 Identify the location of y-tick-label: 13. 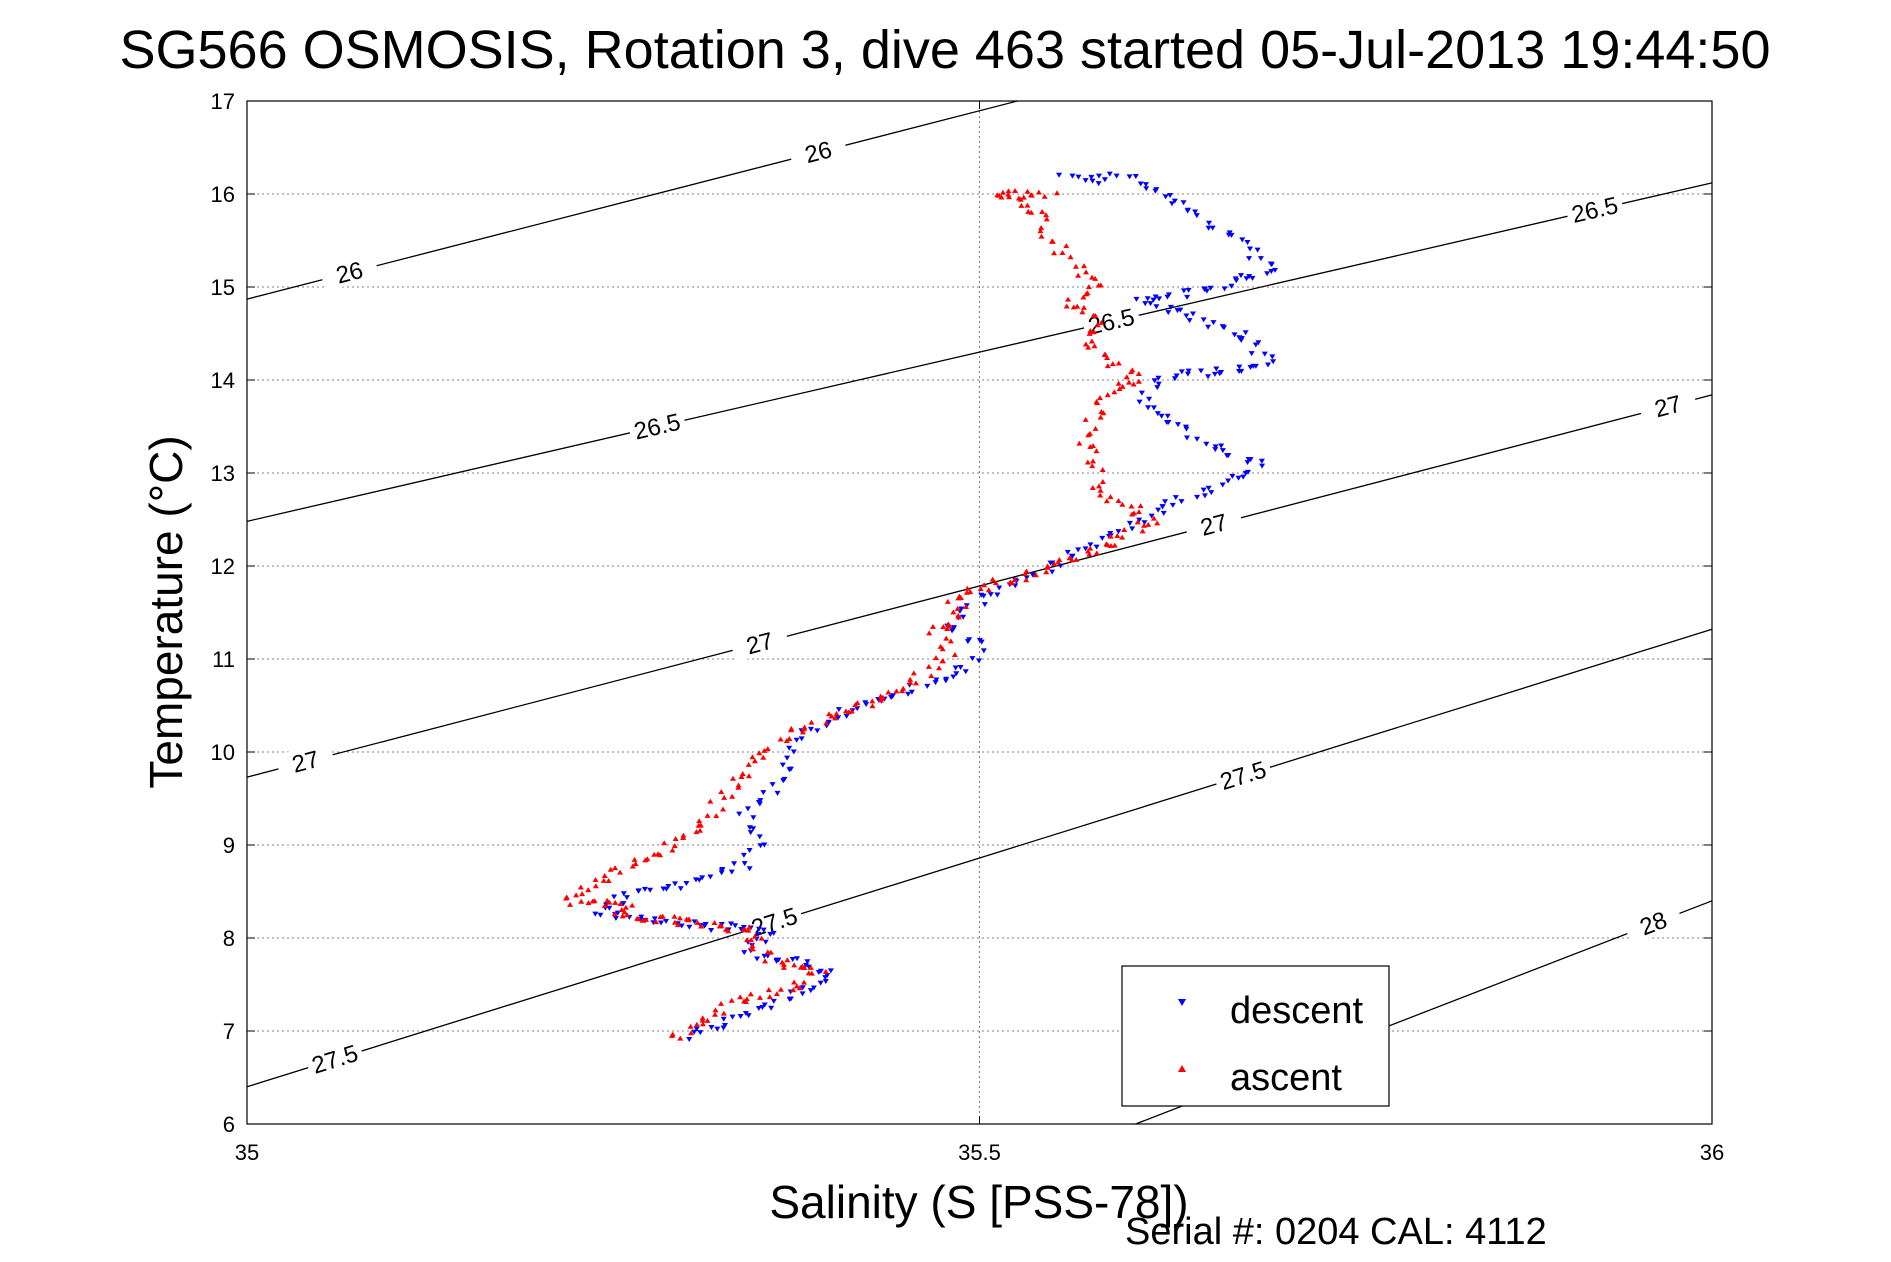
(223, 473).